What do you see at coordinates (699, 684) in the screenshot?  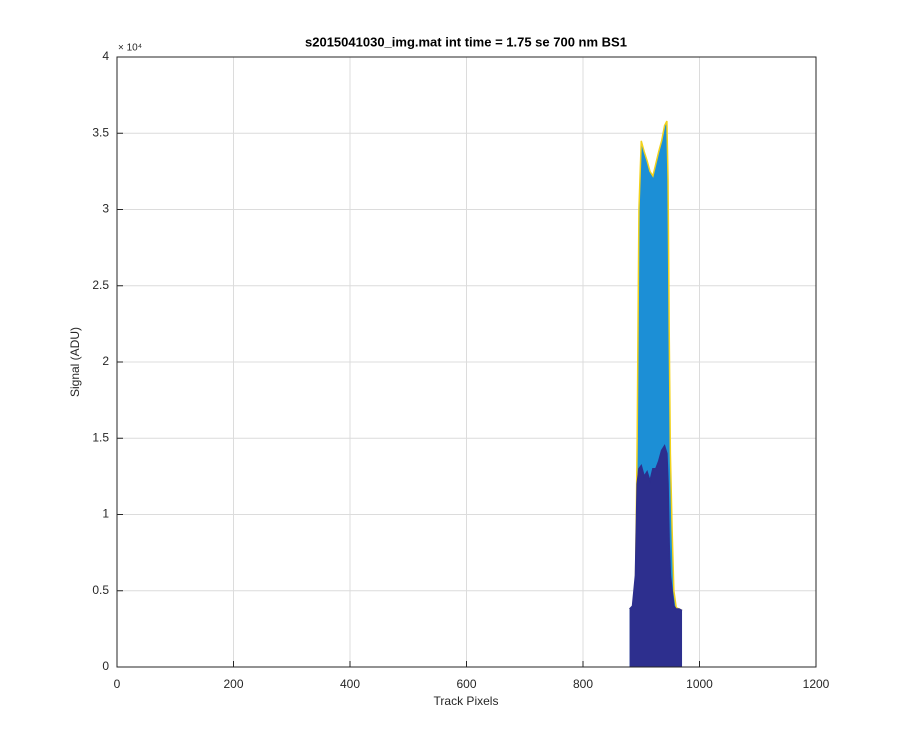 I see `x-tick-label: 1000` at bounding box center [699, 684].